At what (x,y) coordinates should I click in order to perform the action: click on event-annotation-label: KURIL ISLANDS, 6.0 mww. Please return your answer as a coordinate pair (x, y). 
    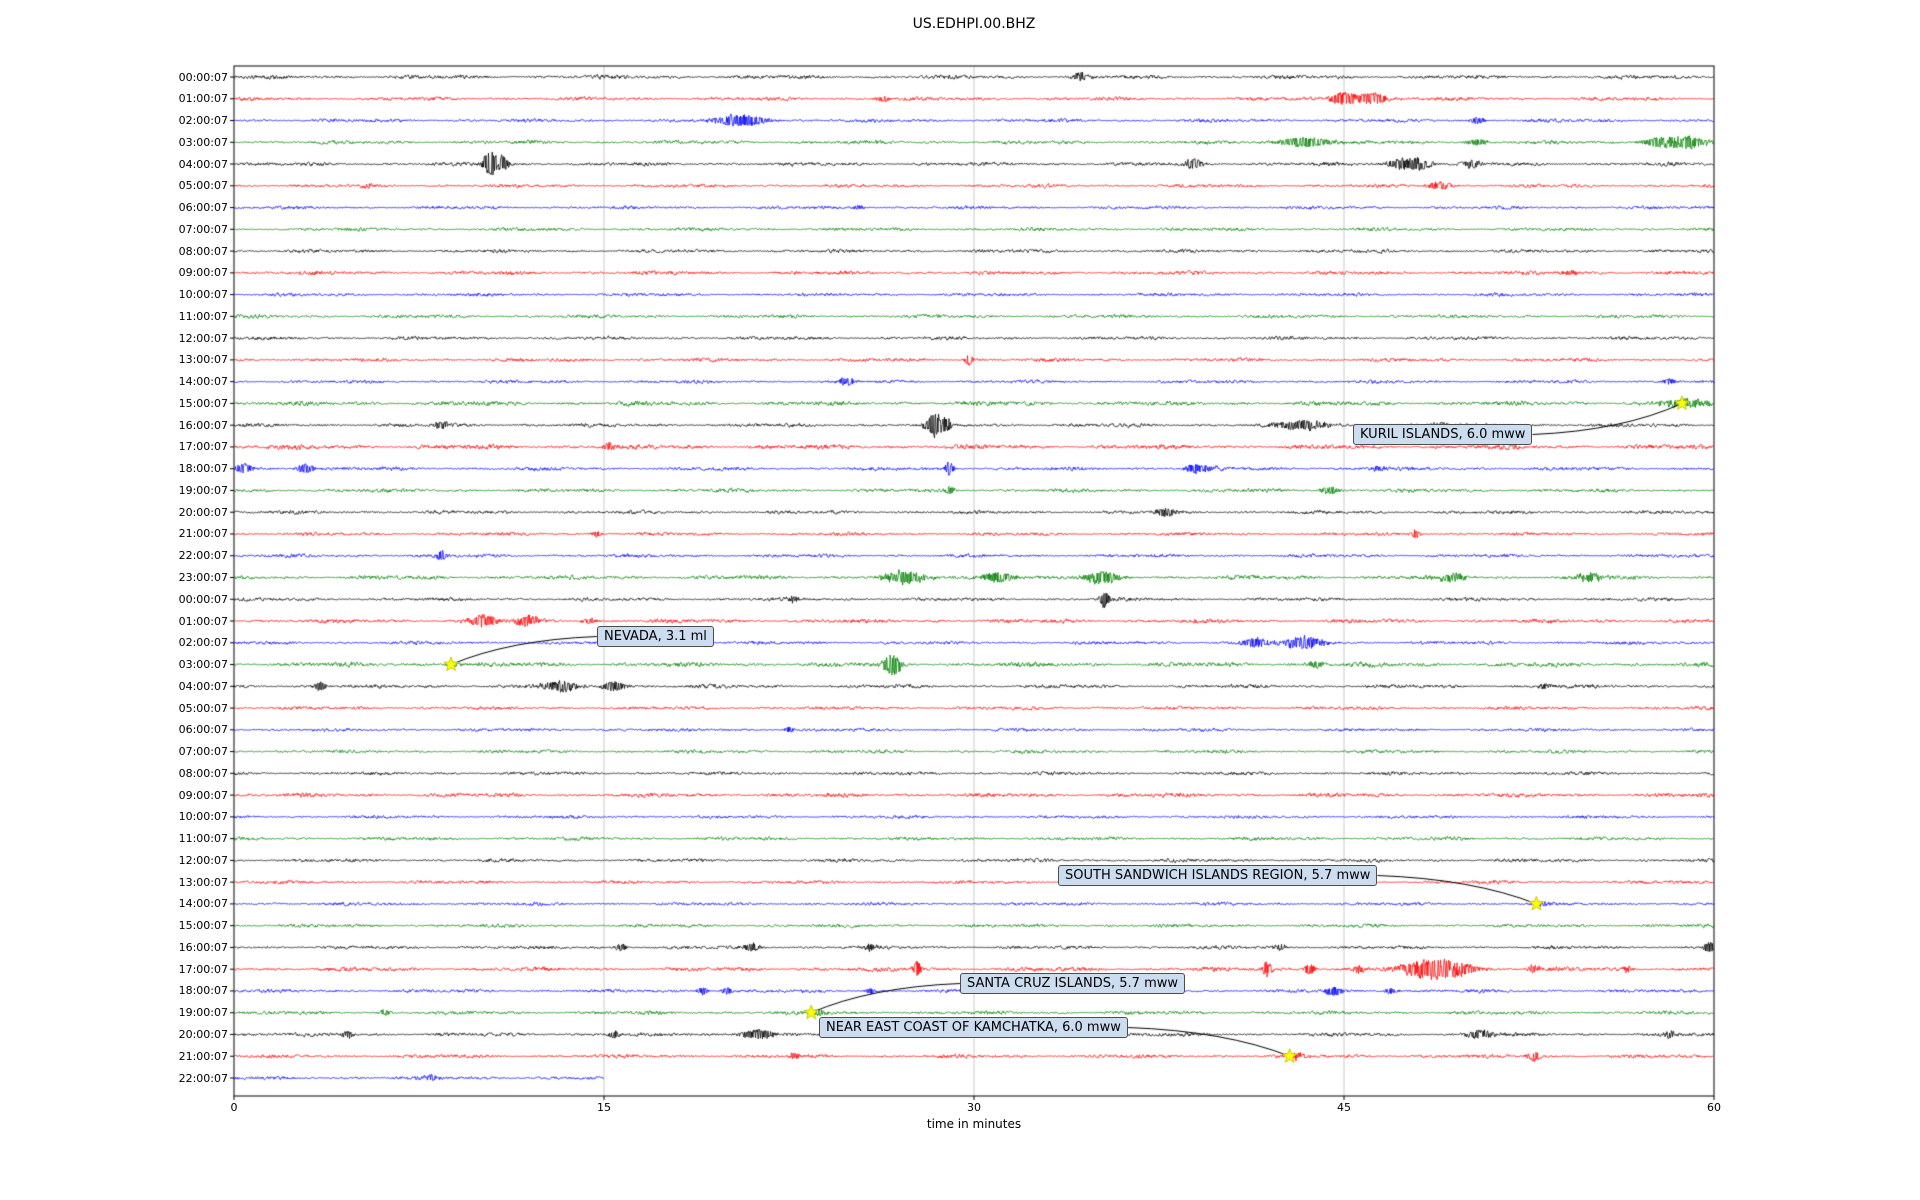
    Looking at the image, I should click on (1443, 434).